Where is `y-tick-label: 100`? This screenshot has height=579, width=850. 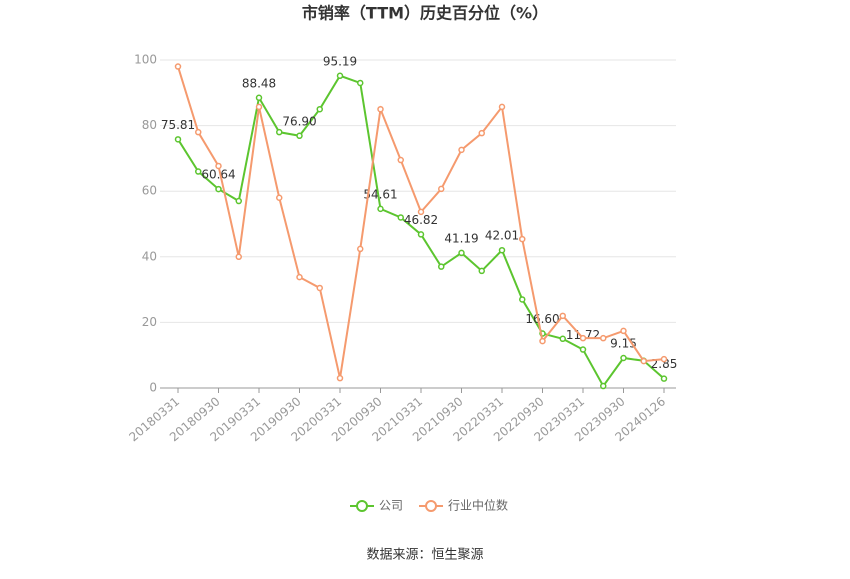
y-tick-label: 100 is located at coordinates (145, 60).